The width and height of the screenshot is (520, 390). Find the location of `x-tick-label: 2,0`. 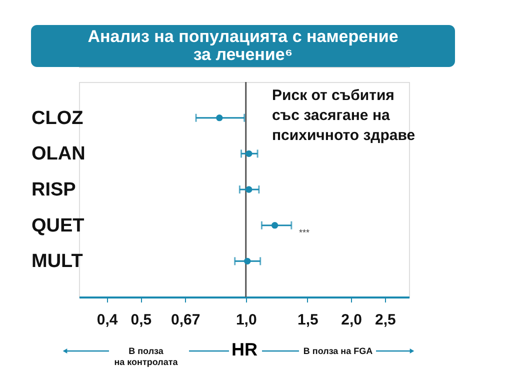

x-tick-label: 2,0 is located at coordinates (351, 320).